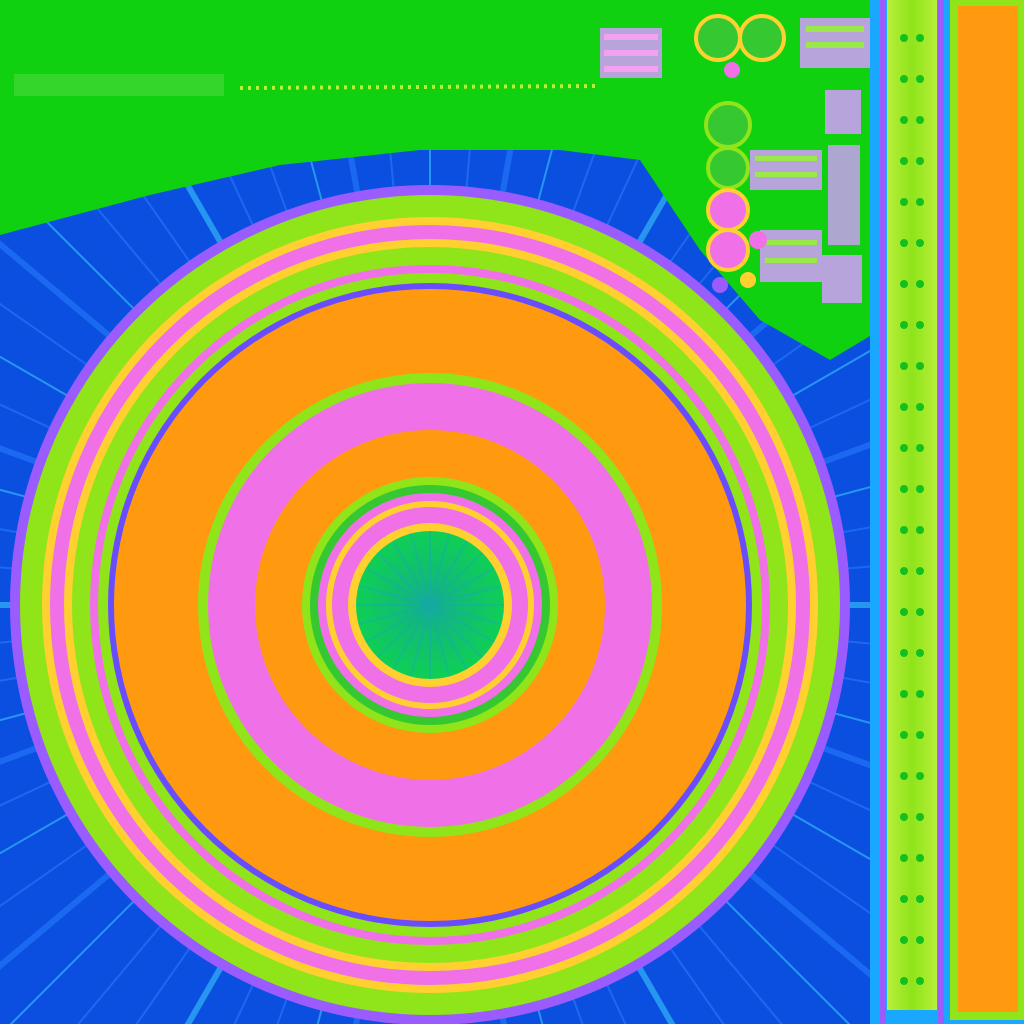 The image size is (1024, 1024). I want to click on strip-purple-edge-left, so click(883, 512).